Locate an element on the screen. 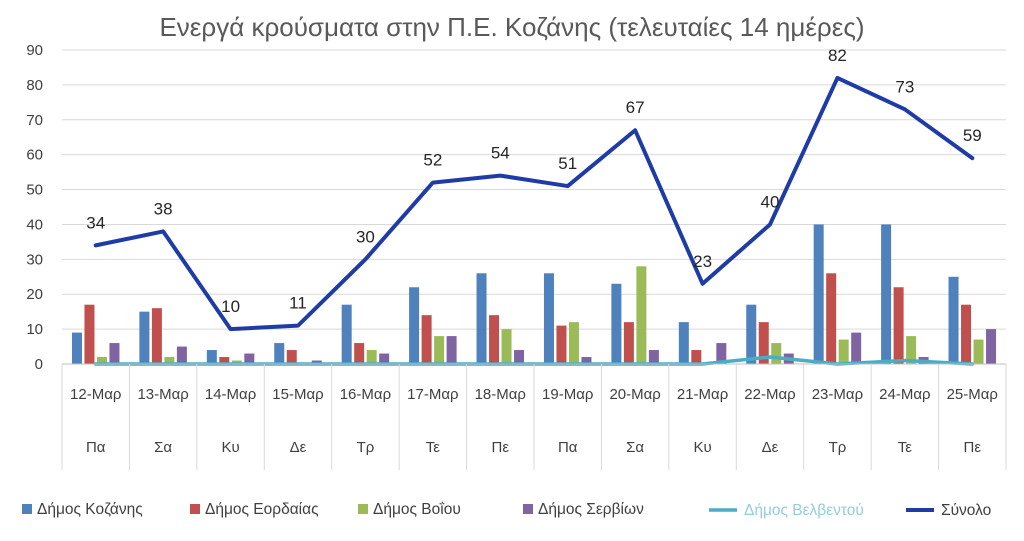 The width and height of the screenshot is (1024, 541). x-tick-label: 14-Μαρ is located at coordinates (230, 394).